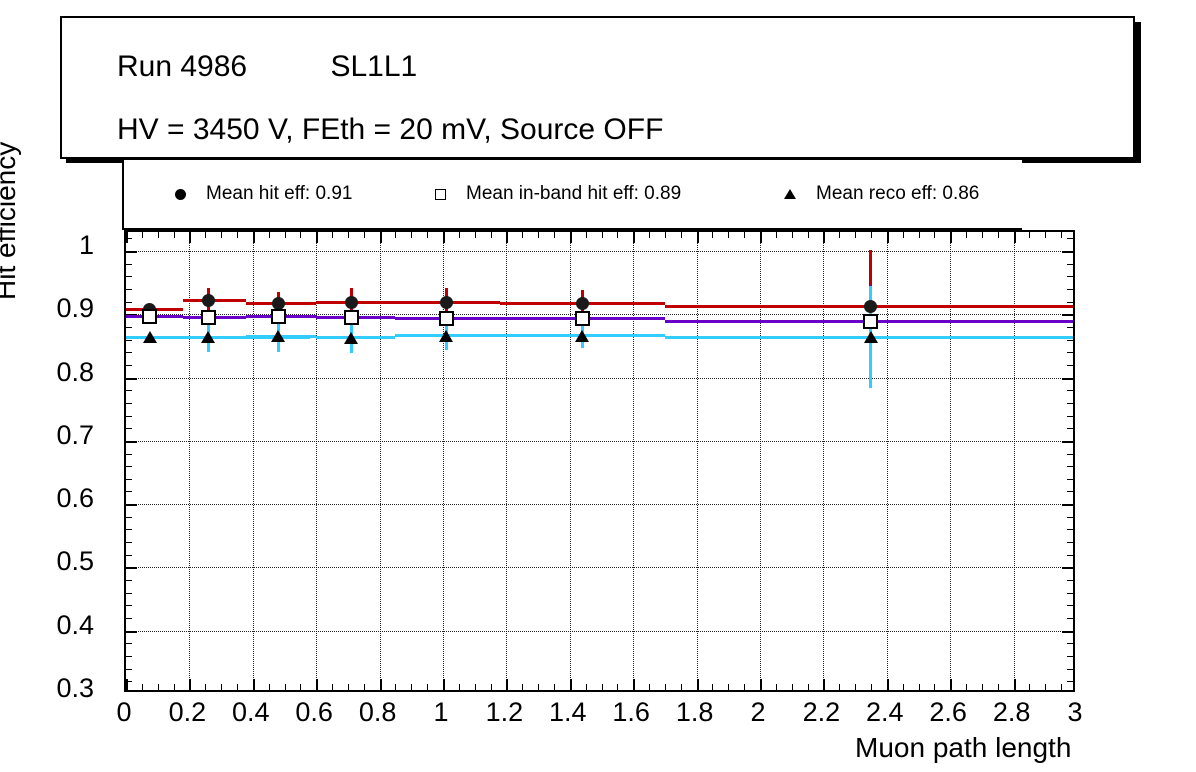 Image resolution: width=1196 pixels, height=772 pixels. What do you see at coordinates (547, 194) in the screenshot?
I see `legend-entry-1: Mean in-band hit eff: 0.89` at bounding box center [547, 194].